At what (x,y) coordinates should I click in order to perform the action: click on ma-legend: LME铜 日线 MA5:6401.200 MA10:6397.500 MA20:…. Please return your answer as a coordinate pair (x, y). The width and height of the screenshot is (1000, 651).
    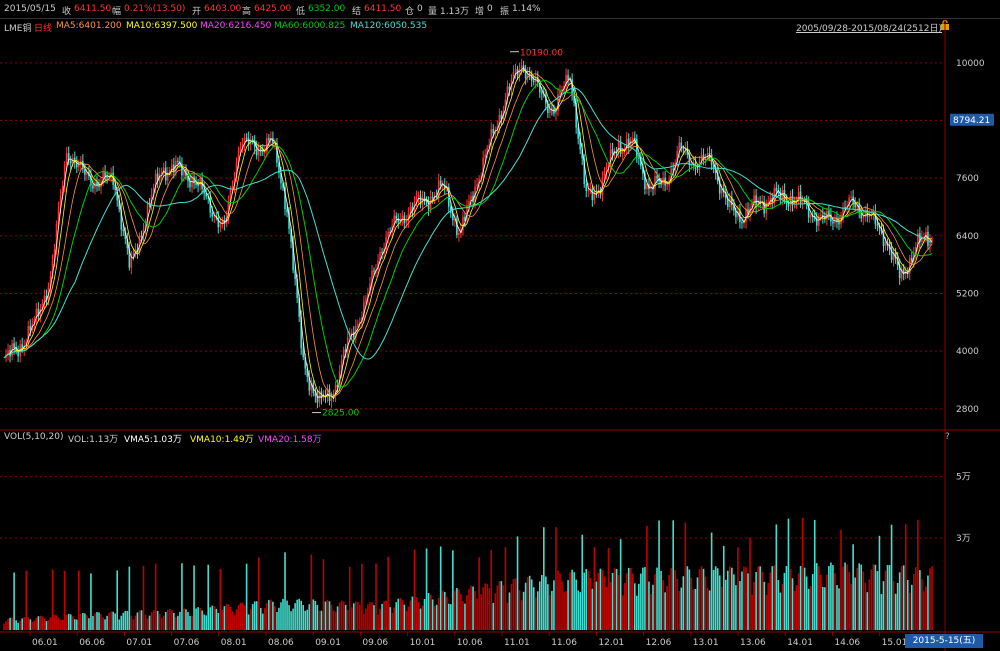
    Looking at the image, I should click on (500, 26).